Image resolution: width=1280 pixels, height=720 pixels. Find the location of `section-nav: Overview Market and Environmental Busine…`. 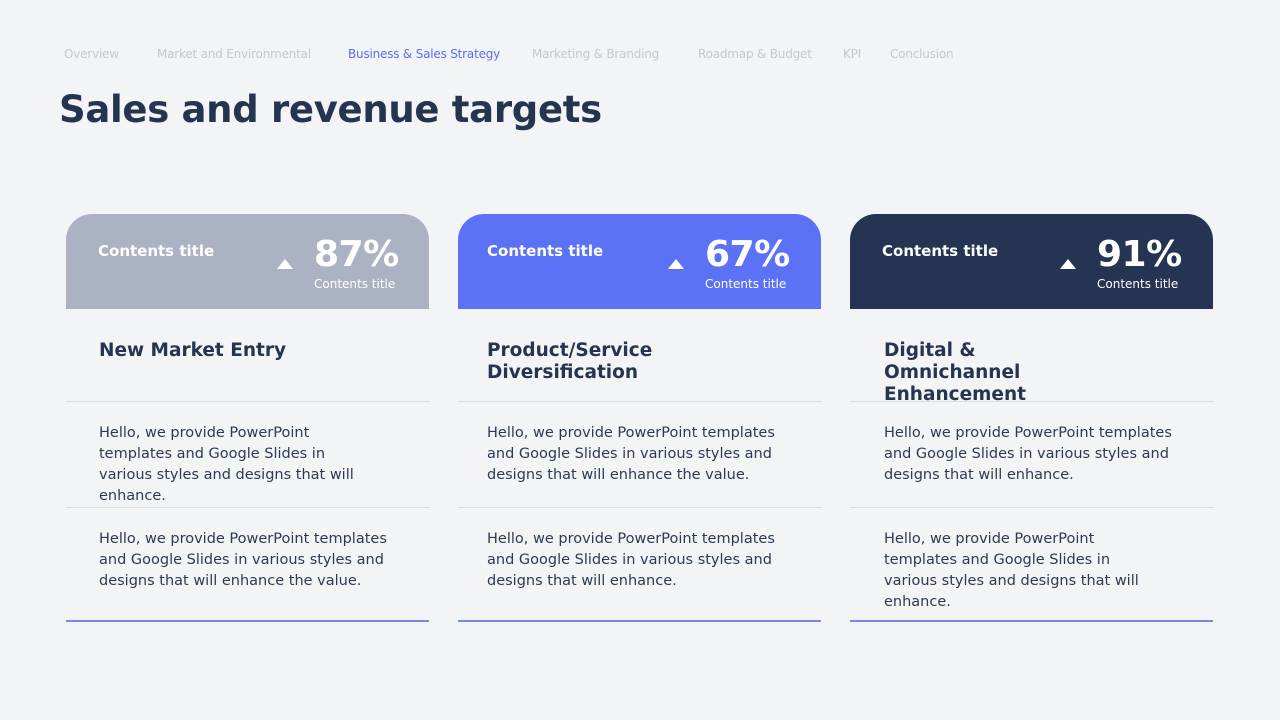

section-nav: Overview Market and Environmental Busine… is located at coordinates (640, 55).